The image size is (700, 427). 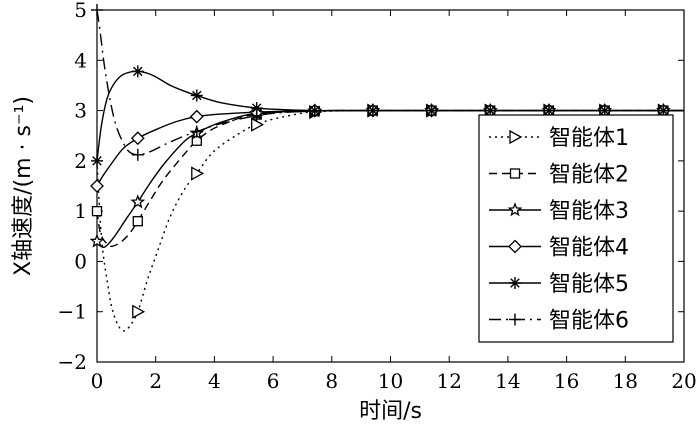 I want to click on x-tick-label: 12, so click(x=448, y=381).